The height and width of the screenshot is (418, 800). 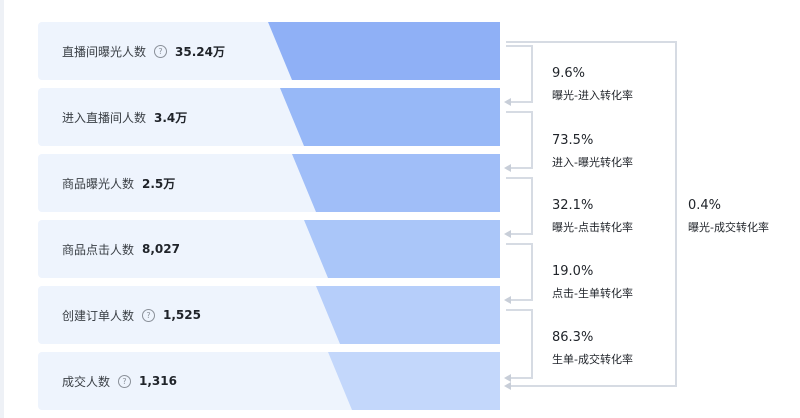 I want to click on overall-name: 曝光-成交转化率, so click(x=728, y=227).